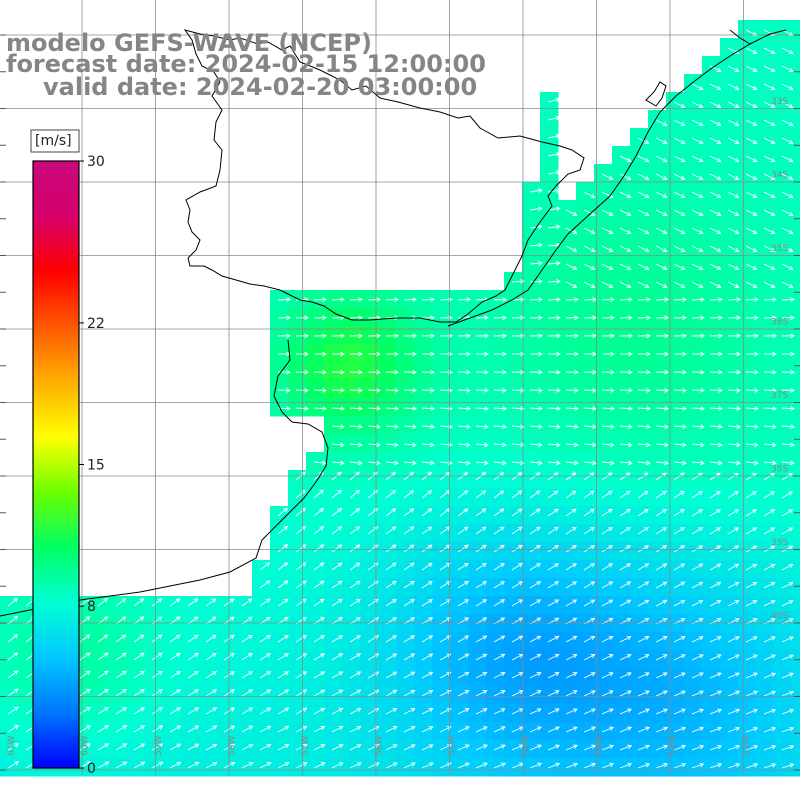  What do you see at coordinates (189, 43) in the screenshot?
I see `map-title-model: modelo GEFS-WAVE (NCEP)` at bounding box center [189, 43].